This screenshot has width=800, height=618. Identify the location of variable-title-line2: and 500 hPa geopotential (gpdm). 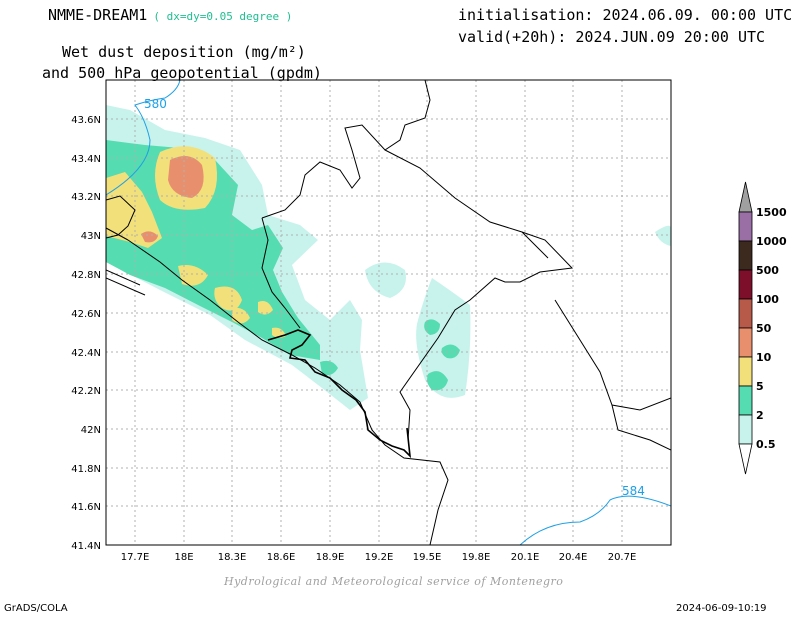
(182, 73).